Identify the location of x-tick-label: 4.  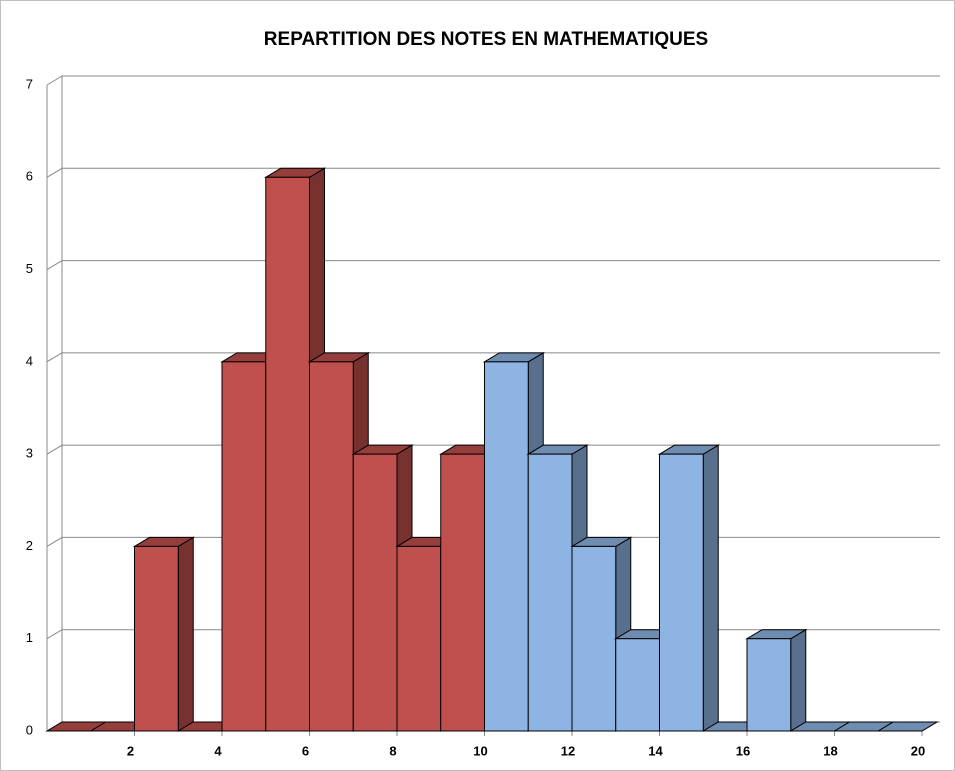
(218, 750).